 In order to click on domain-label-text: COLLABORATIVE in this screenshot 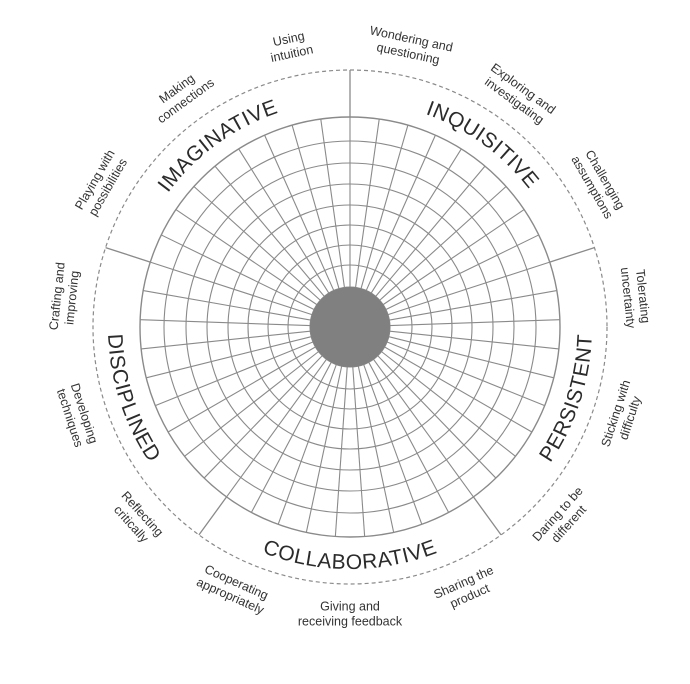, I will do `click(349, 555)`.